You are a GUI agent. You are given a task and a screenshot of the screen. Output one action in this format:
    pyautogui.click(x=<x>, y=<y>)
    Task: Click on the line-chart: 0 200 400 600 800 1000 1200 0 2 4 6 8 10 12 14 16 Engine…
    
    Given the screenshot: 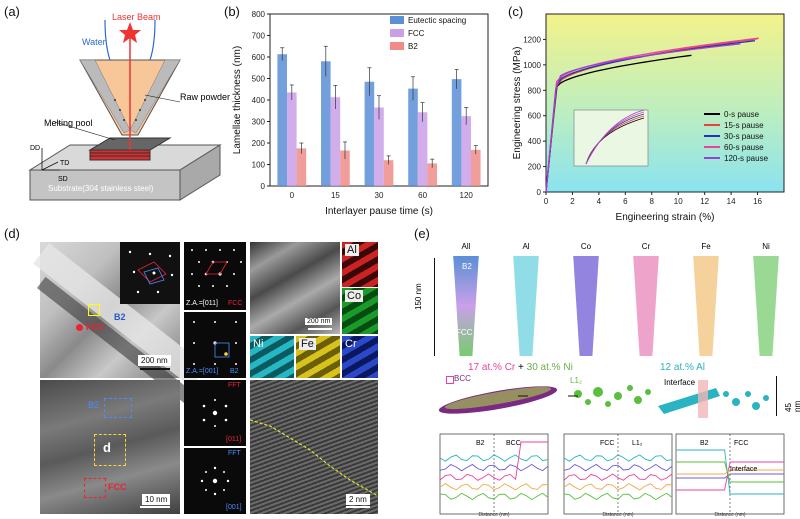 What is the action you would take?
    pyautogui.click(x=648, y=117)
    